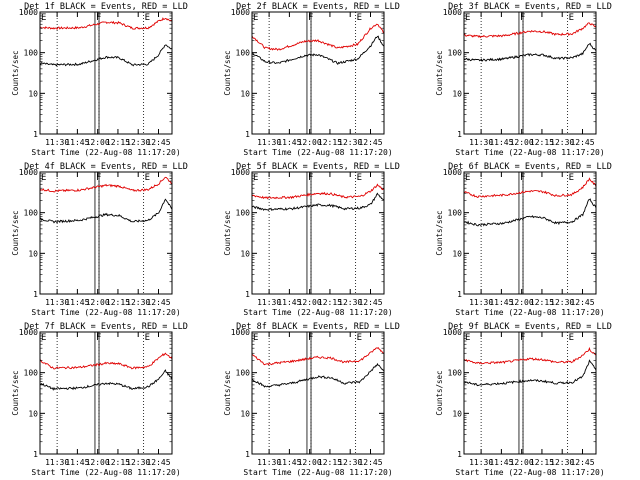 Image resolution: width=640 pixels, height=480 pixels. Describe the element at coordinates (530, 7) in the screenshot. I see `panel-title: Det 3f BLACK = Events, RED = LLD` at that location.